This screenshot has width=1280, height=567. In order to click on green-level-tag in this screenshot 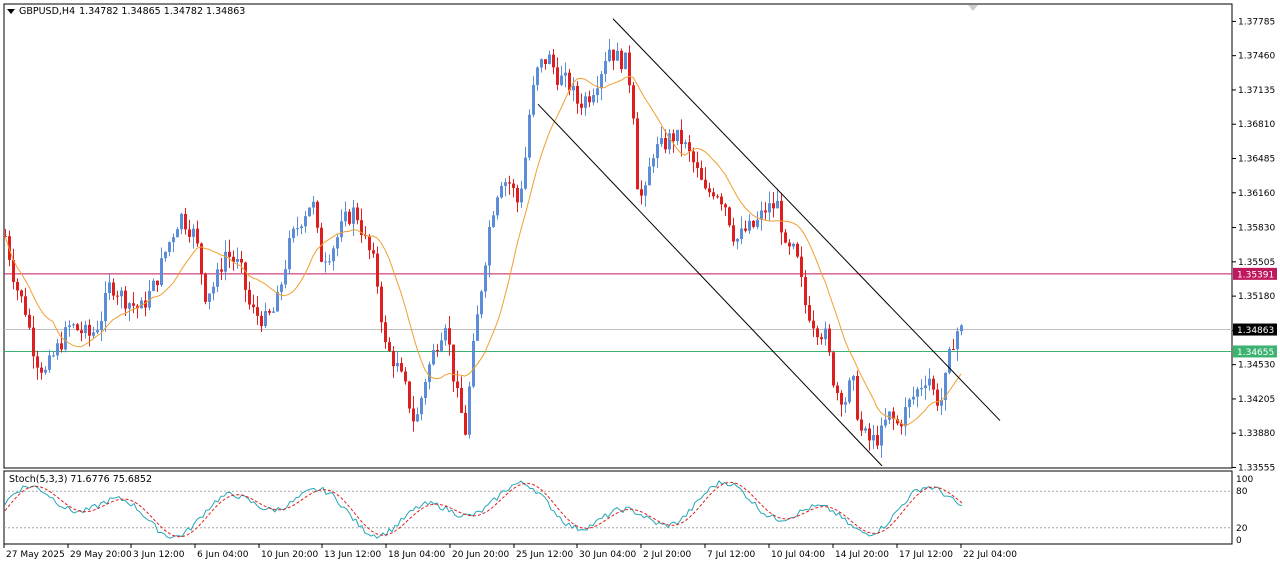, I will do `click(1255, 351)`.